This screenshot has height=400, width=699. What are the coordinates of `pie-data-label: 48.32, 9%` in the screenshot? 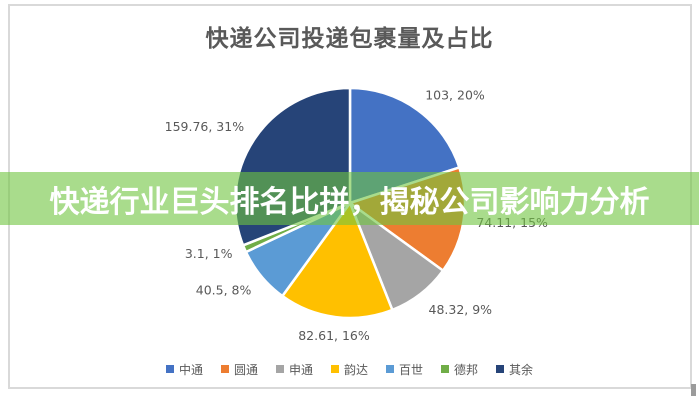 It's located at (461, 309).